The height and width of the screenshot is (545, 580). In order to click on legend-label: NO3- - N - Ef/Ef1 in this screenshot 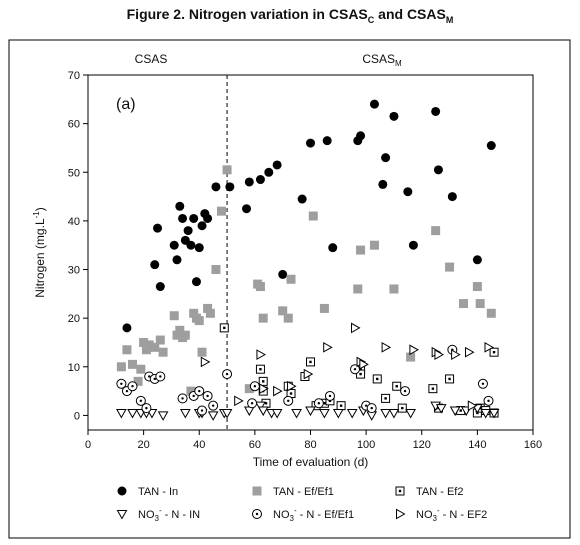, I will do `click(313, 514)`.